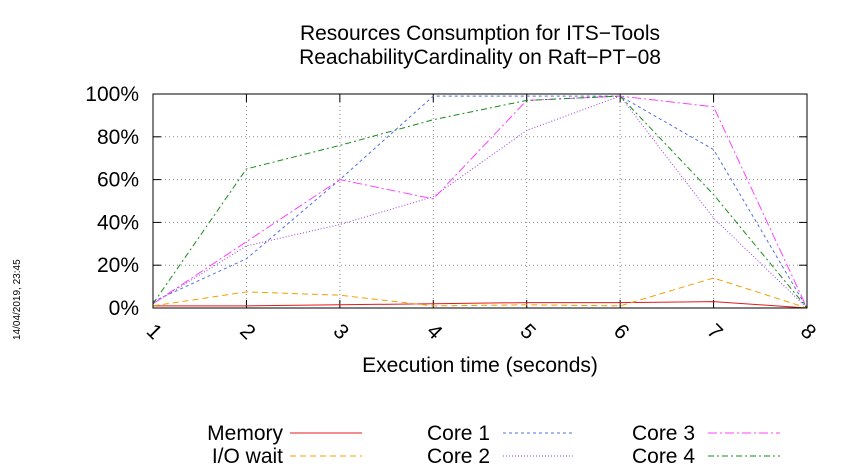  I want to click on x-axis-label: Execution time (seconds), so click(480, 365).